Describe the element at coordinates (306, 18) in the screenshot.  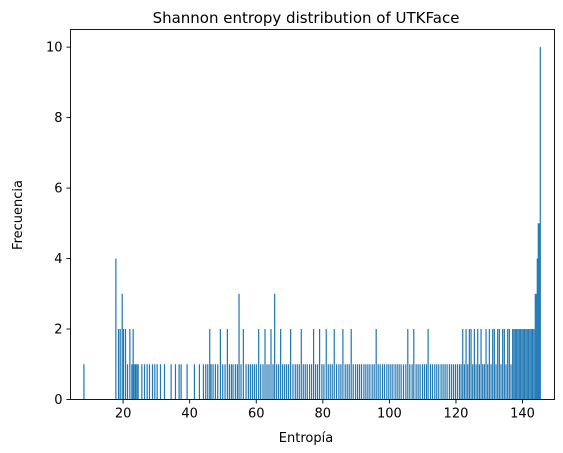
I see `chart-title: Shannon entropy distribution of UTKFace` at that location.